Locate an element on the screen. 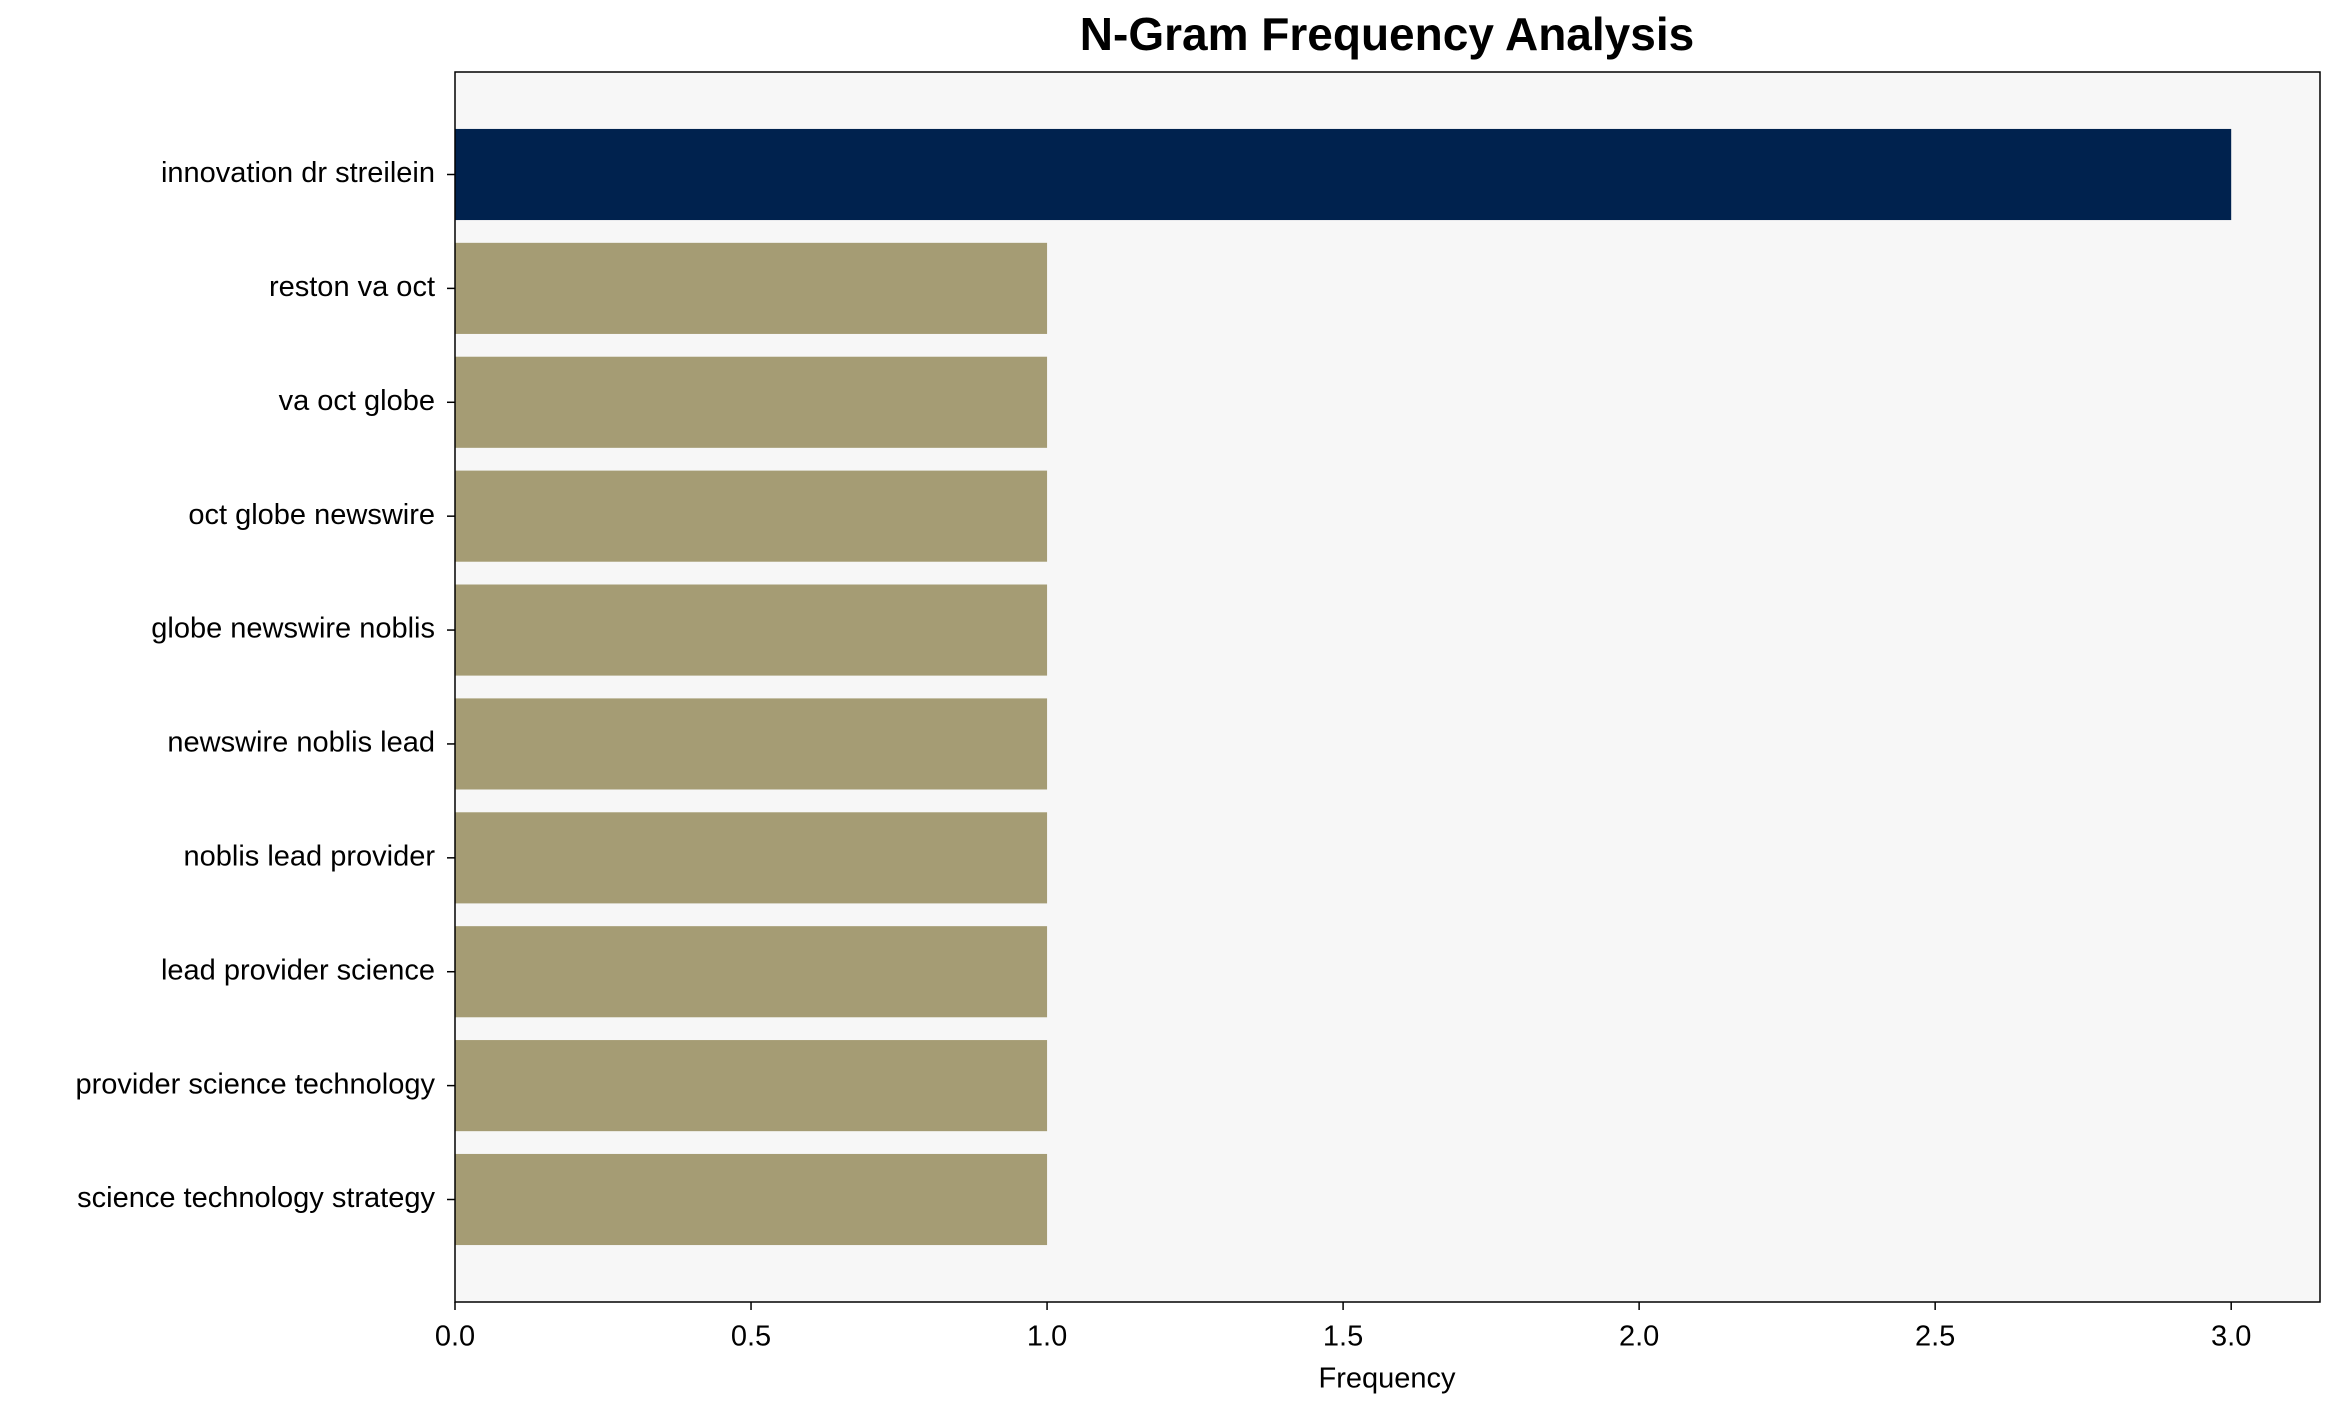  y-tick-label: reston va oct is located at coordinates (352, 287).